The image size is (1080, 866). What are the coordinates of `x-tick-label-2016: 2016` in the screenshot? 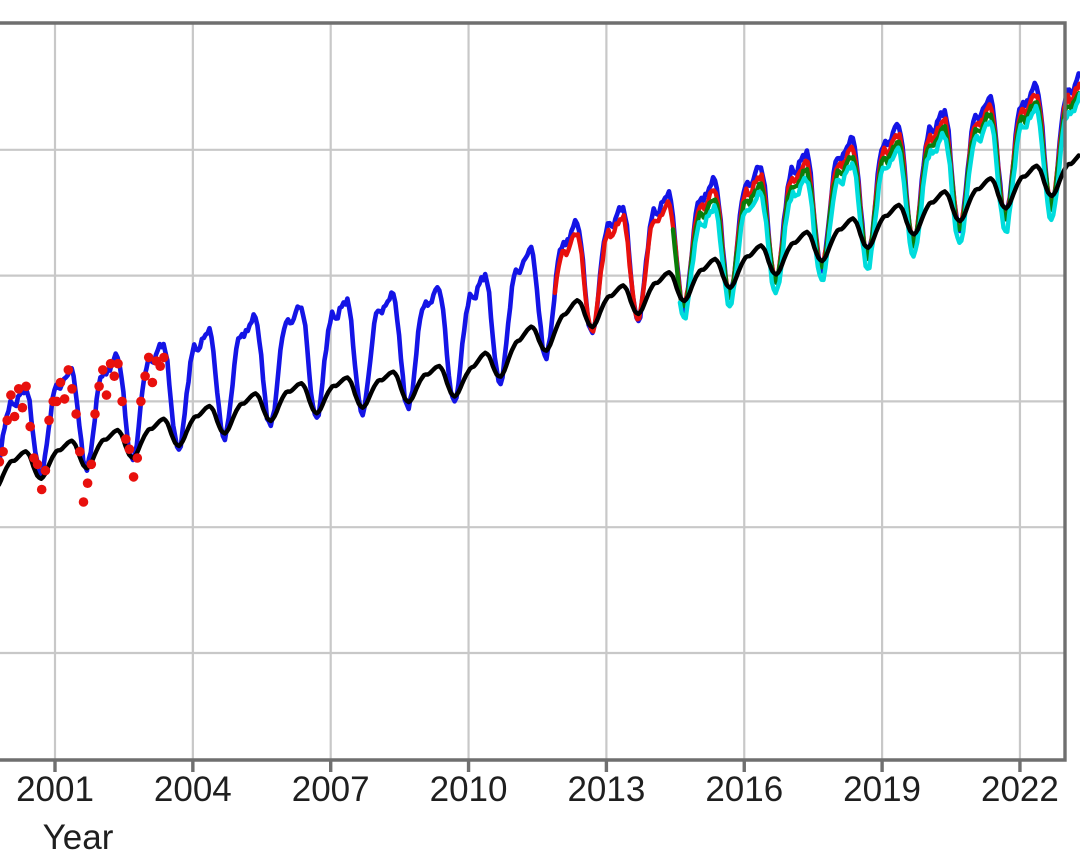 It's located at (744, 789).